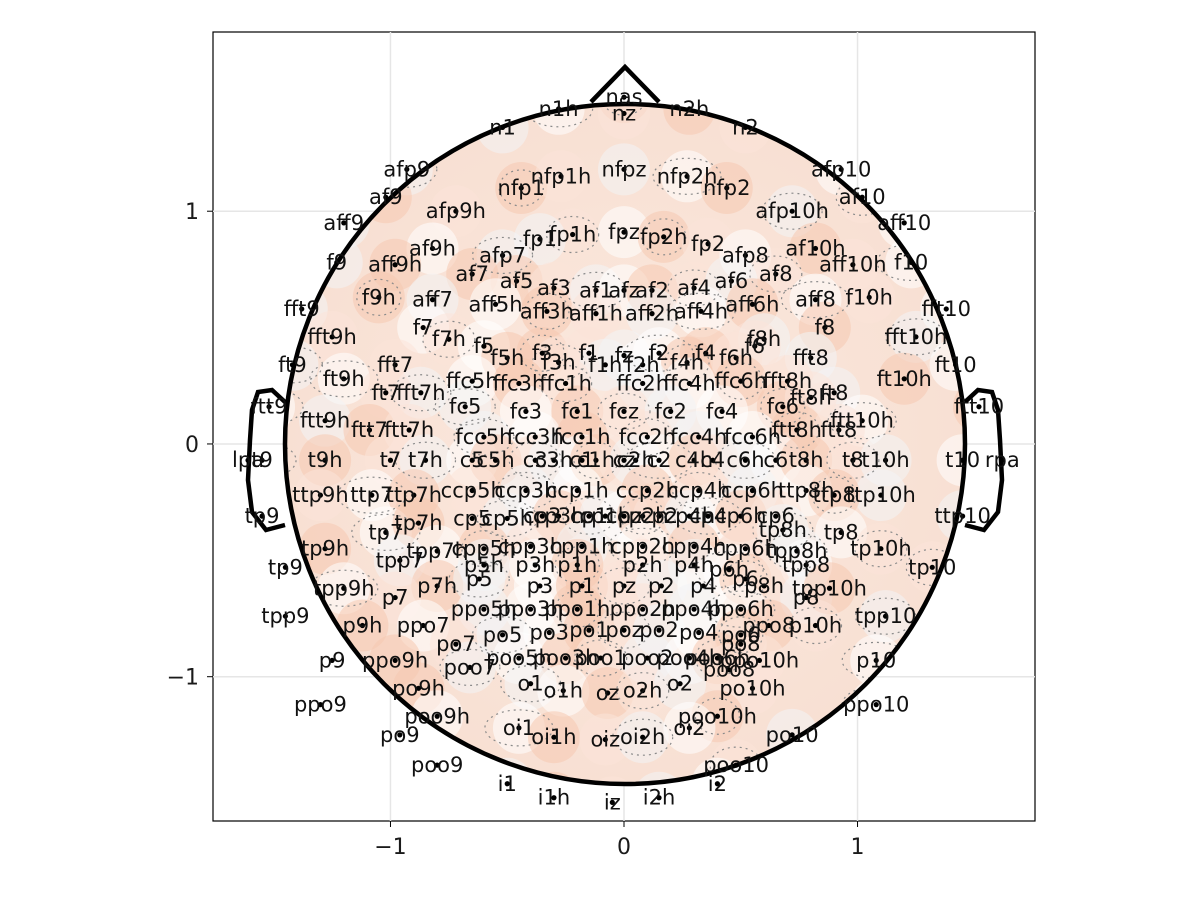 This screenshot has height=900, width=1200. Describe the element at coordinates (414, 495) in the screenshot. I see `electrode-label: ttp7h` at that location.